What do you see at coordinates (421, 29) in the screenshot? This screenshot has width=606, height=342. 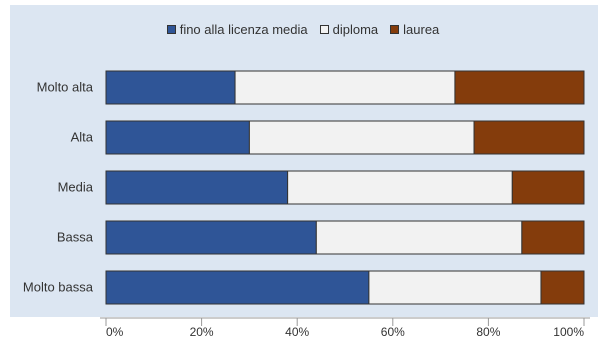 I see `legend-label-laurea: laurea` at bounding box center [421, 29].